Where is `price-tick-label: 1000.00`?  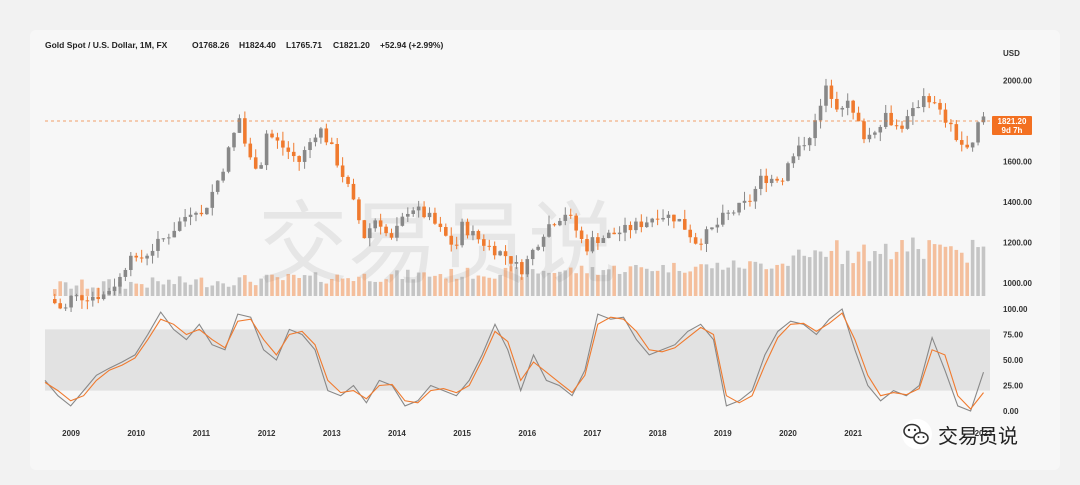 price-tick-label: 1000.00 is located at coordinates (1017, 283).